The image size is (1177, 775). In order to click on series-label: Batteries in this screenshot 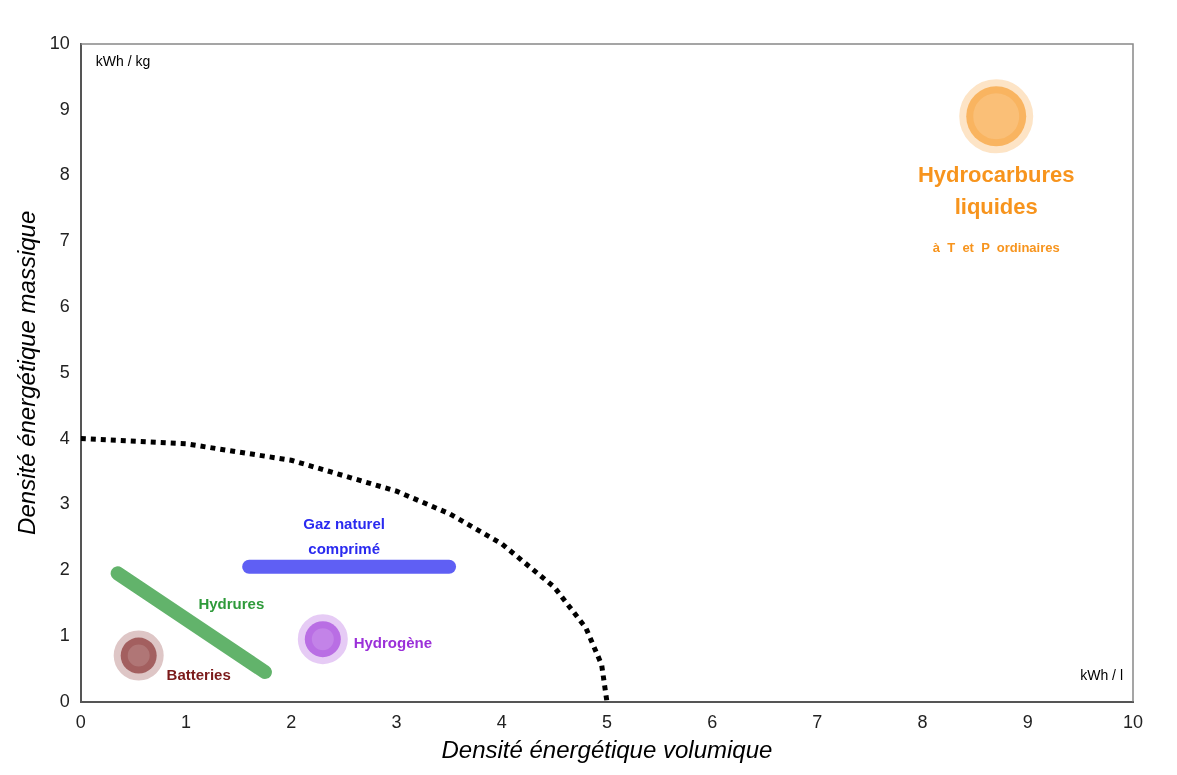, I will do `click(198, 674)`.